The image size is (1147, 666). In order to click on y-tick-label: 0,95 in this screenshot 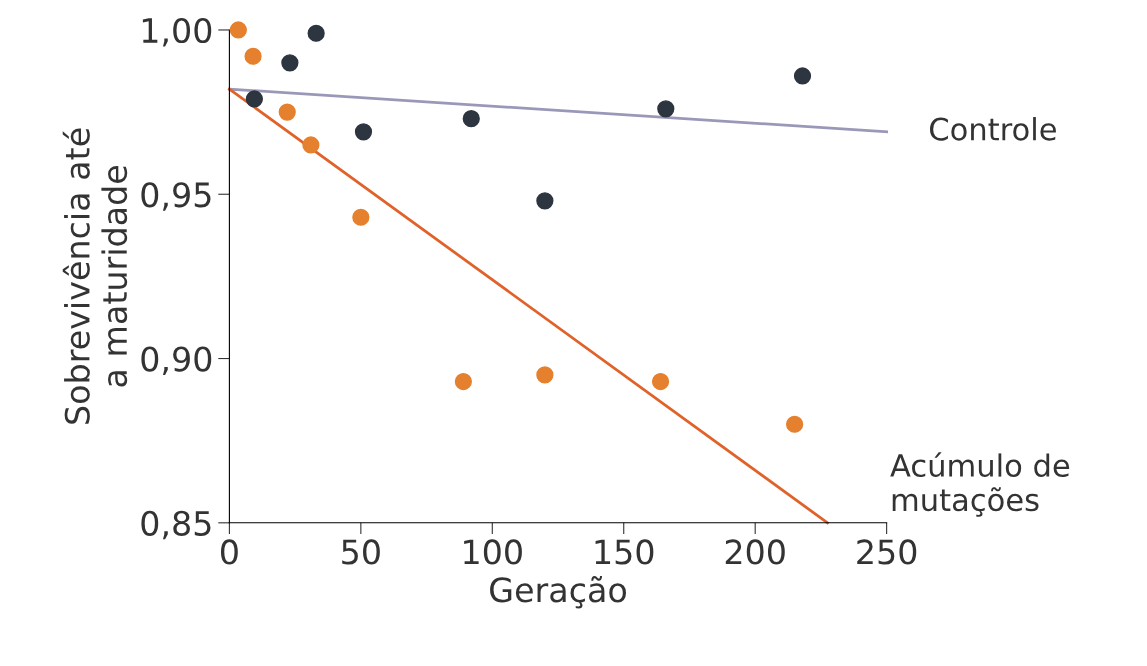, I will do `click(176, 196)`.